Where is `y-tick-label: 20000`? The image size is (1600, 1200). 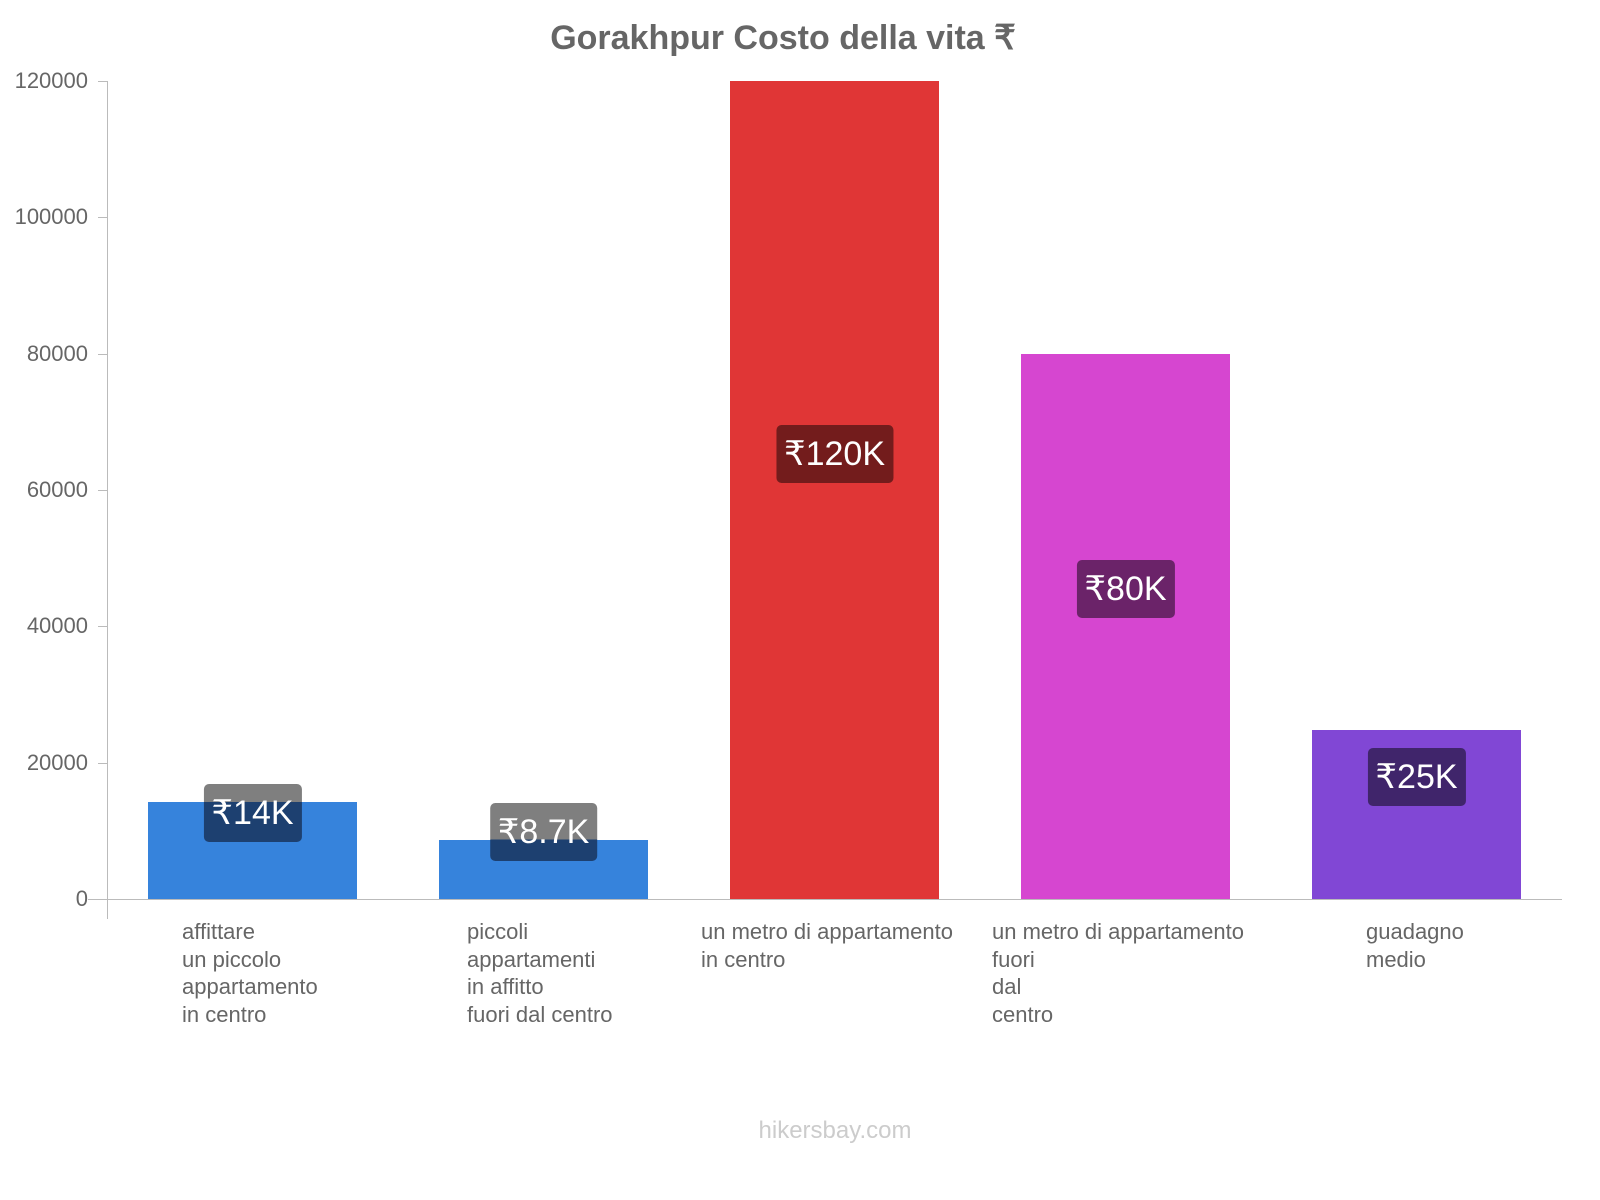 y-tick-label: 20000 is located at coordinates (57, 762).